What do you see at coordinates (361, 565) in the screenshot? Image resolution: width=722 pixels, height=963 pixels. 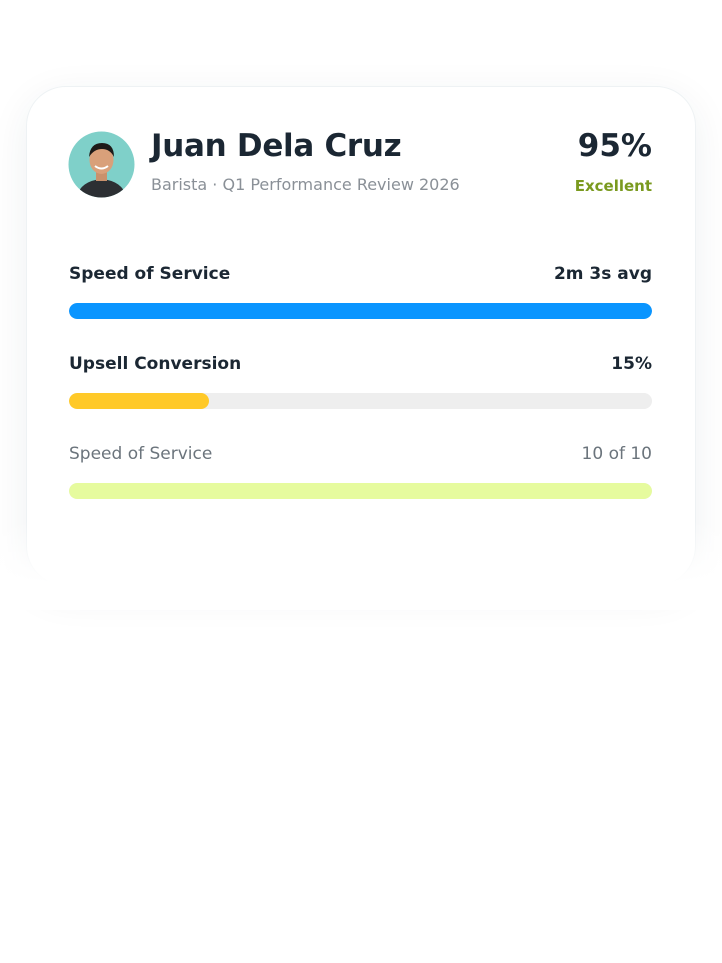 I see `fade` at bounding box center [361, 565].